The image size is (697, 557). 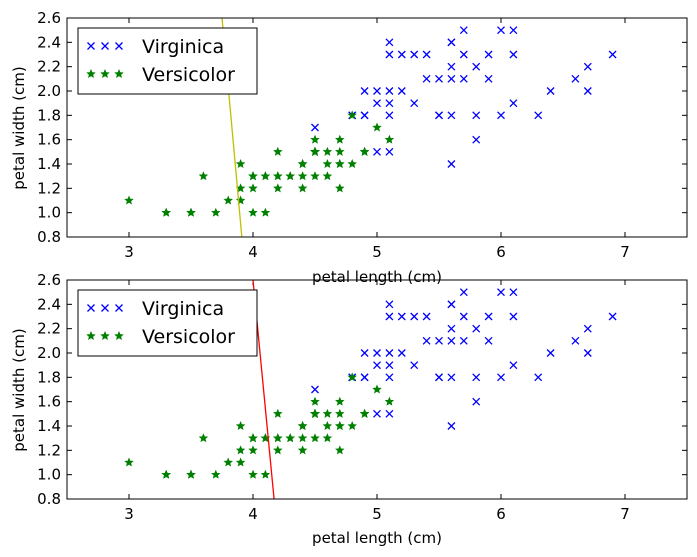 I want to click on y-tick-label: 1.0, so click(x=49, y=213).